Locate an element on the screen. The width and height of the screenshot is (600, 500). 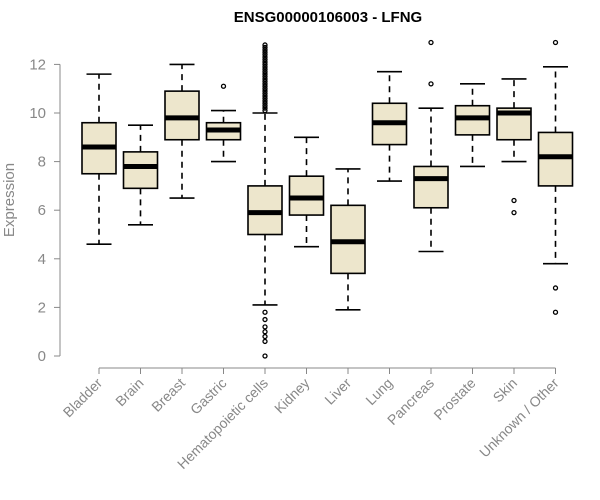
x-tick-label: Breast is located at coordinates (168, 395).